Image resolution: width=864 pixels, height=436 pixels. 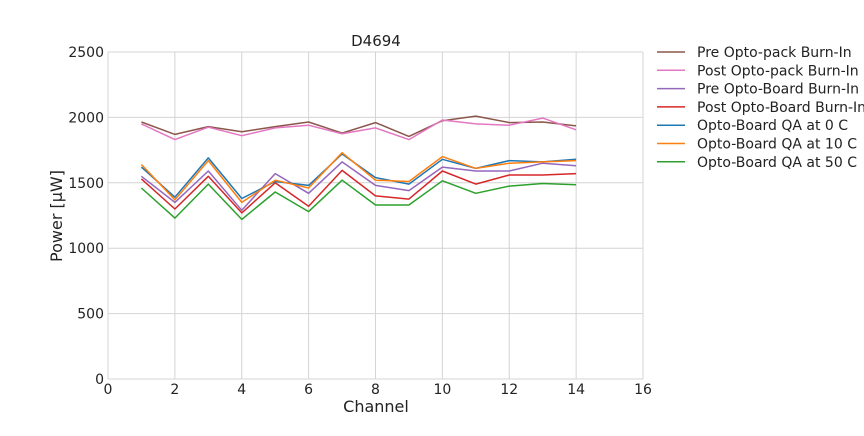 I want to click on y-axis-title: Power [μW], so click(x=56, y=216).